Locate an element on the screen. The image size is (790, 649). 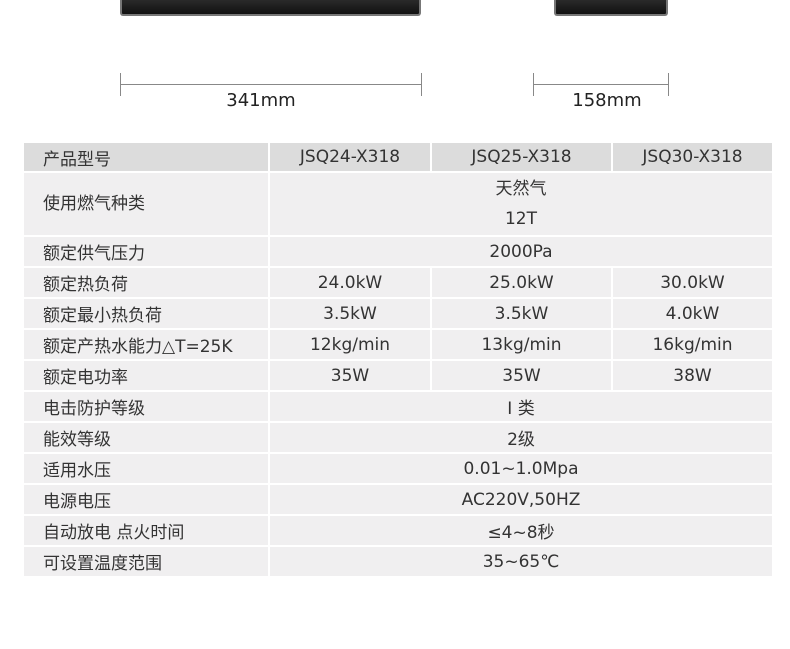
model-header: JSQ25-X318 is located at coordinates (521, 158).